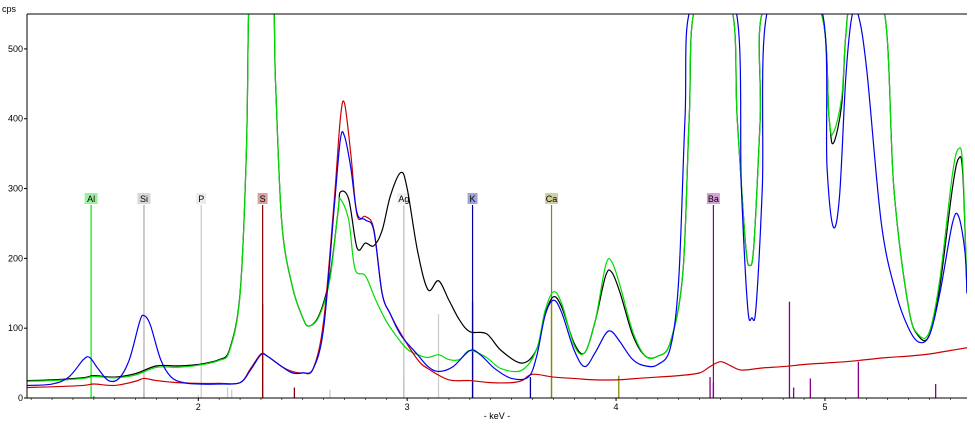 Image resolution: width=975 pixels, height=425 pixels. What do you see at coordinates (552, 295) in the screenshot?
I see `element-marker-ca: Ca` at bounding box center [552, 295].